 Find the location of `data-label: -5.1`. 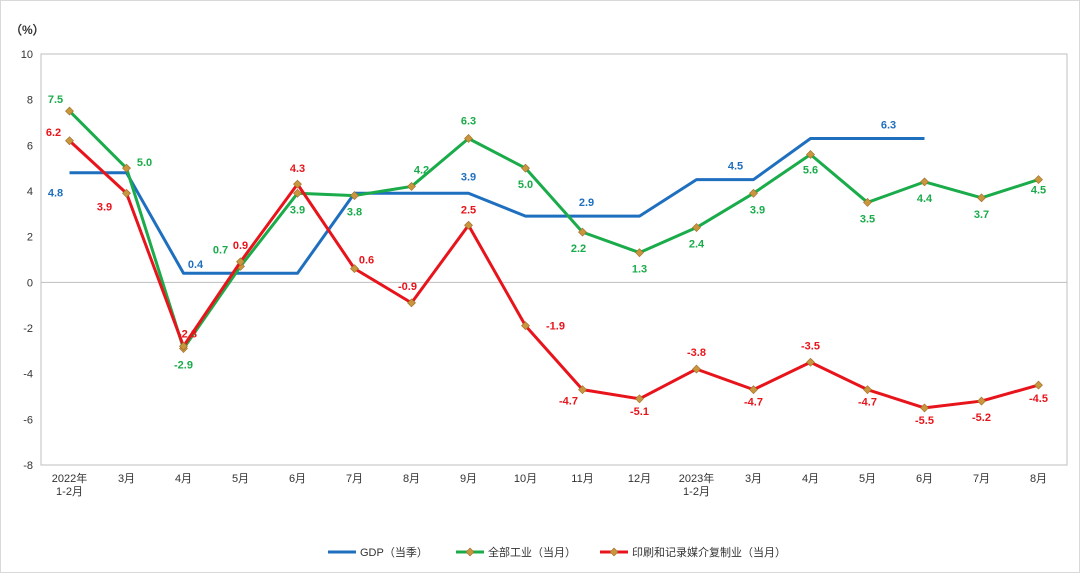

data-label: -5.1 is located at coordinates (639, 412).